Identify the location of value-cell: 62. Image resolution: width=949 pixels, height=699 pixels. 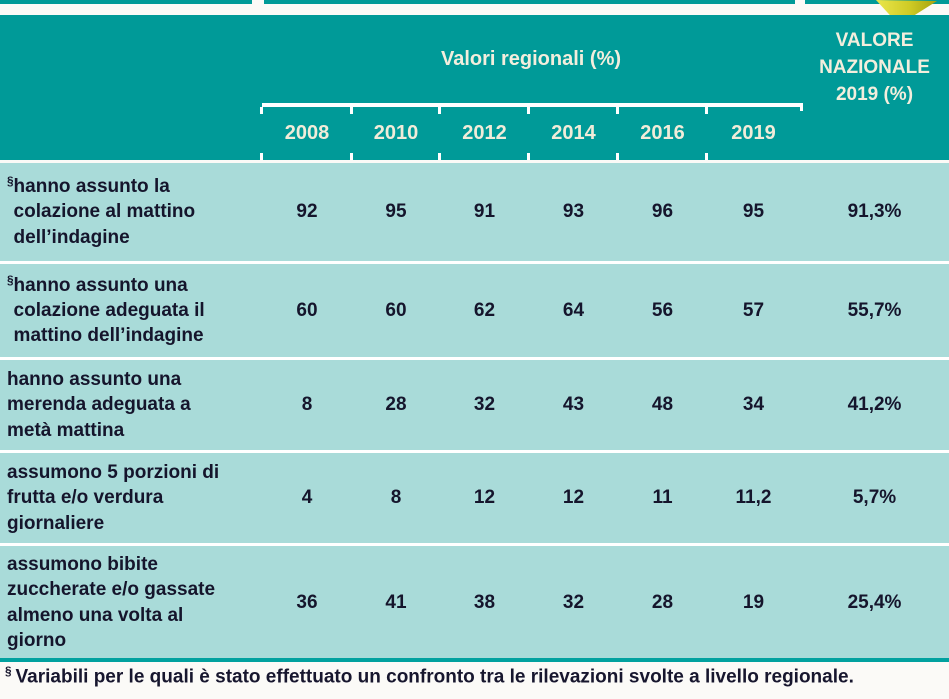
(484, 310).